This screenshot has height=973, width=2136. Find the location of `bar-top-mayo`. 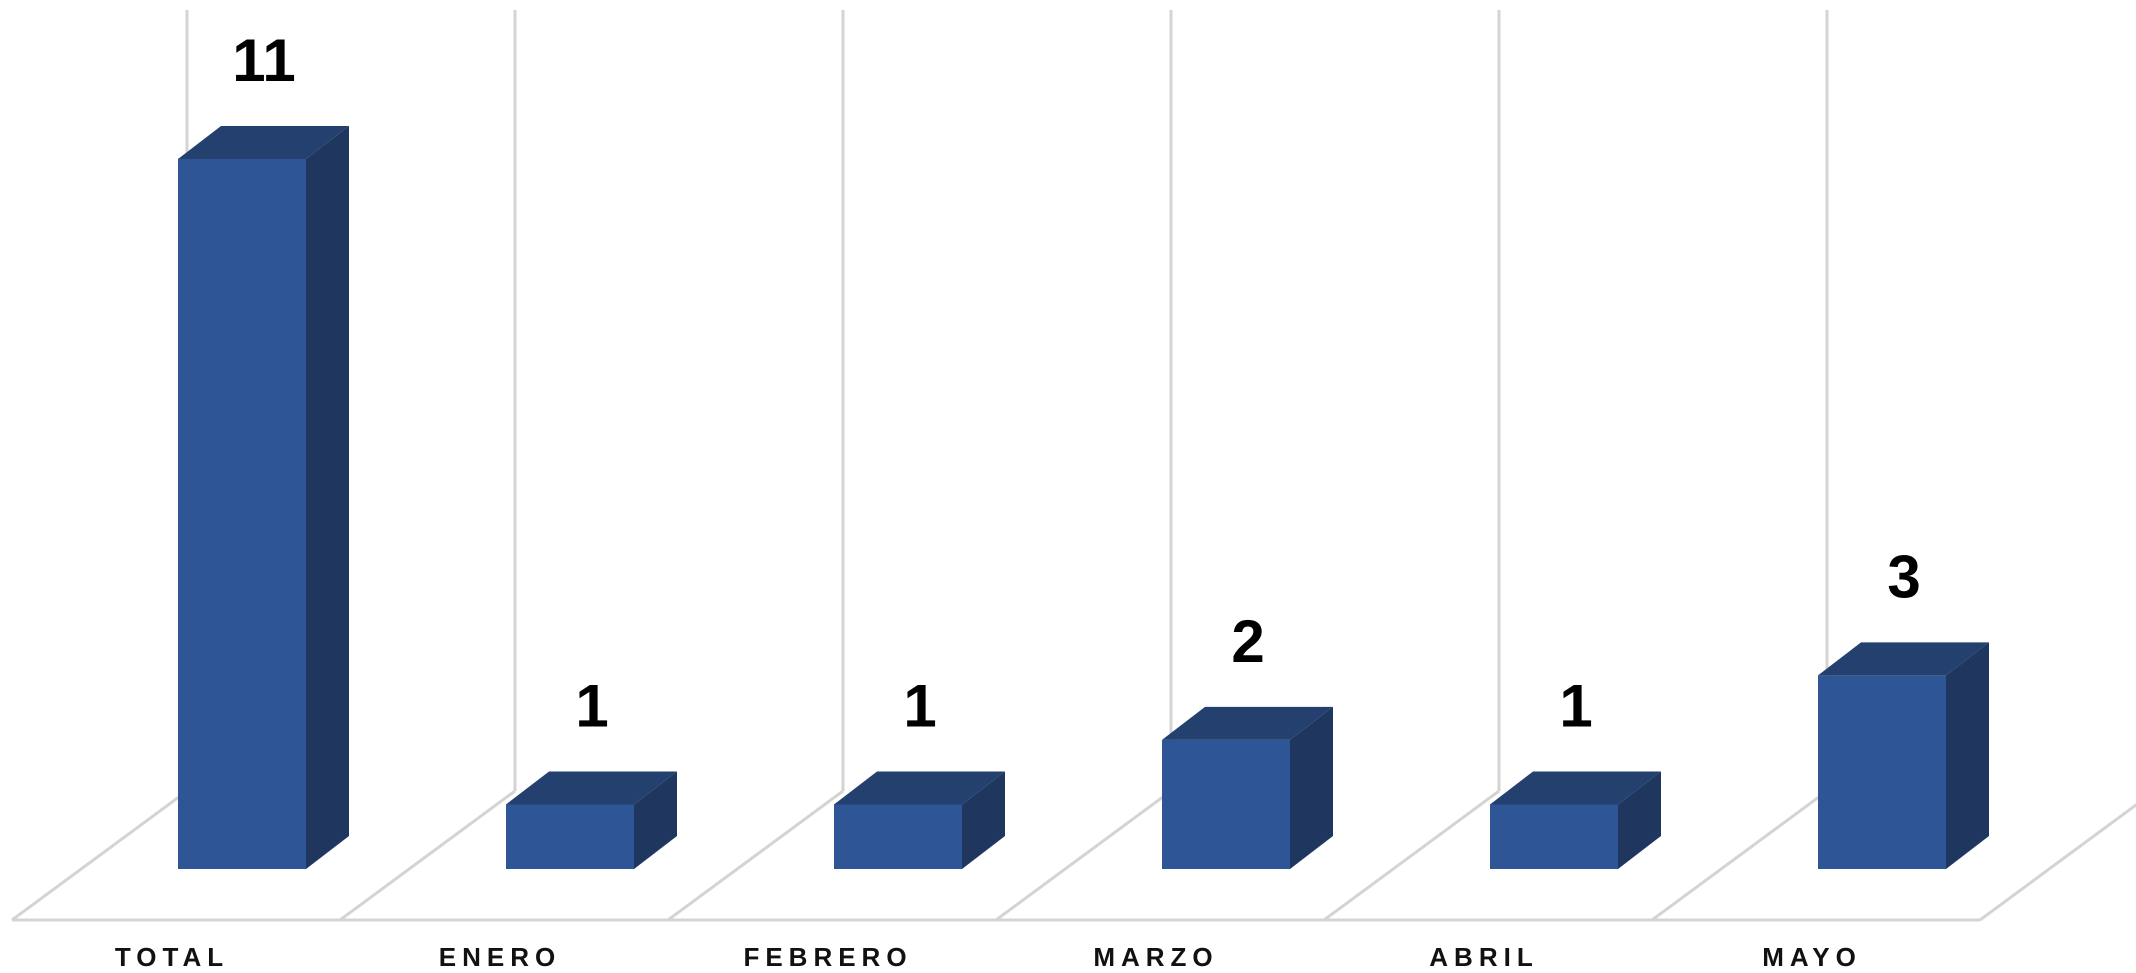

bar-top-mayo is located at coordinates (1903, 659).